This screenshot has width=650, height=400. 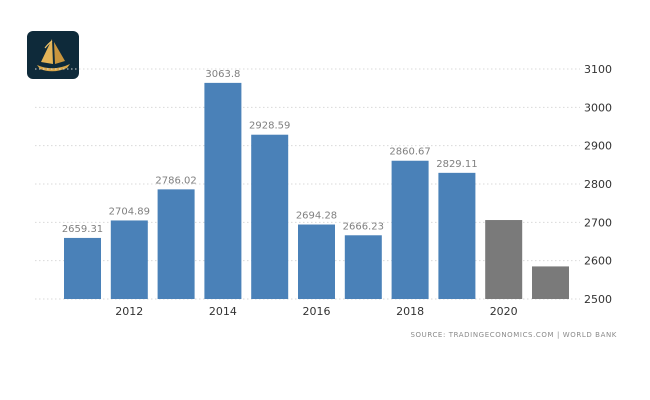 I want to click on data-label: 2829.11, so click(x=456, y=164).